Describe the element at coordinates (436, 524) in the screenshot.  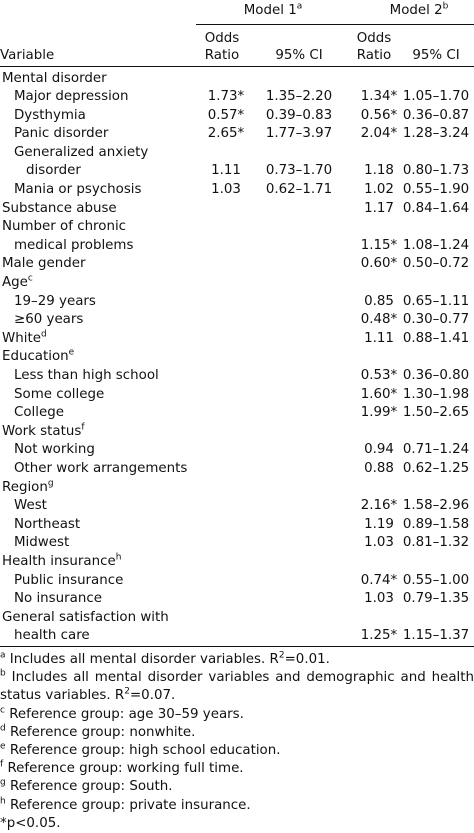
I see `confidence-interval: 0.89–1.58` at that location.